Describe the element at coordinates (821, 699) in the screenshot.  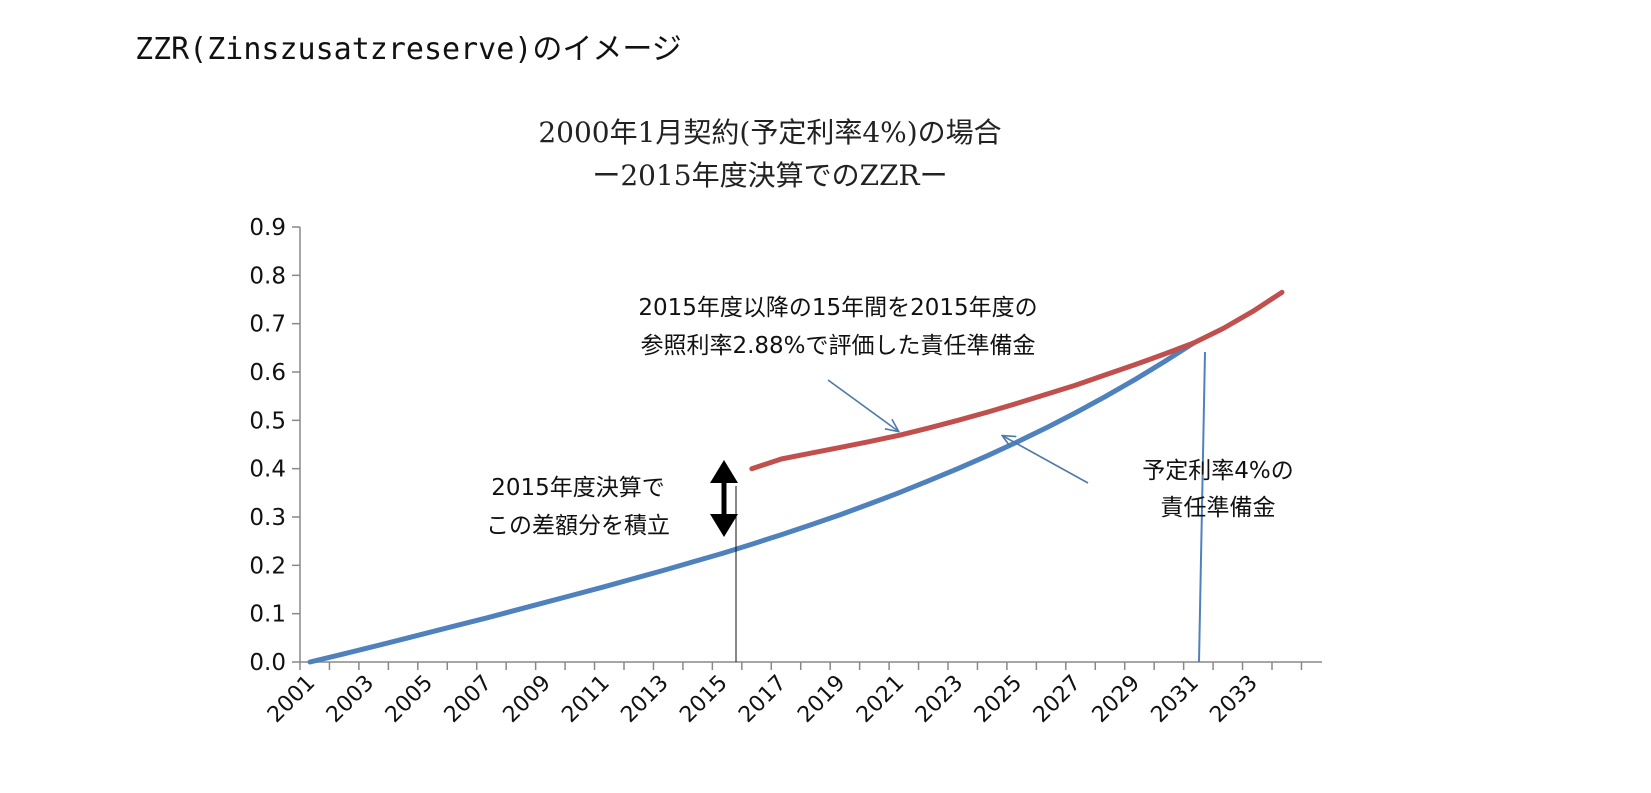
I see `x-tick-label: 2019` at that location.